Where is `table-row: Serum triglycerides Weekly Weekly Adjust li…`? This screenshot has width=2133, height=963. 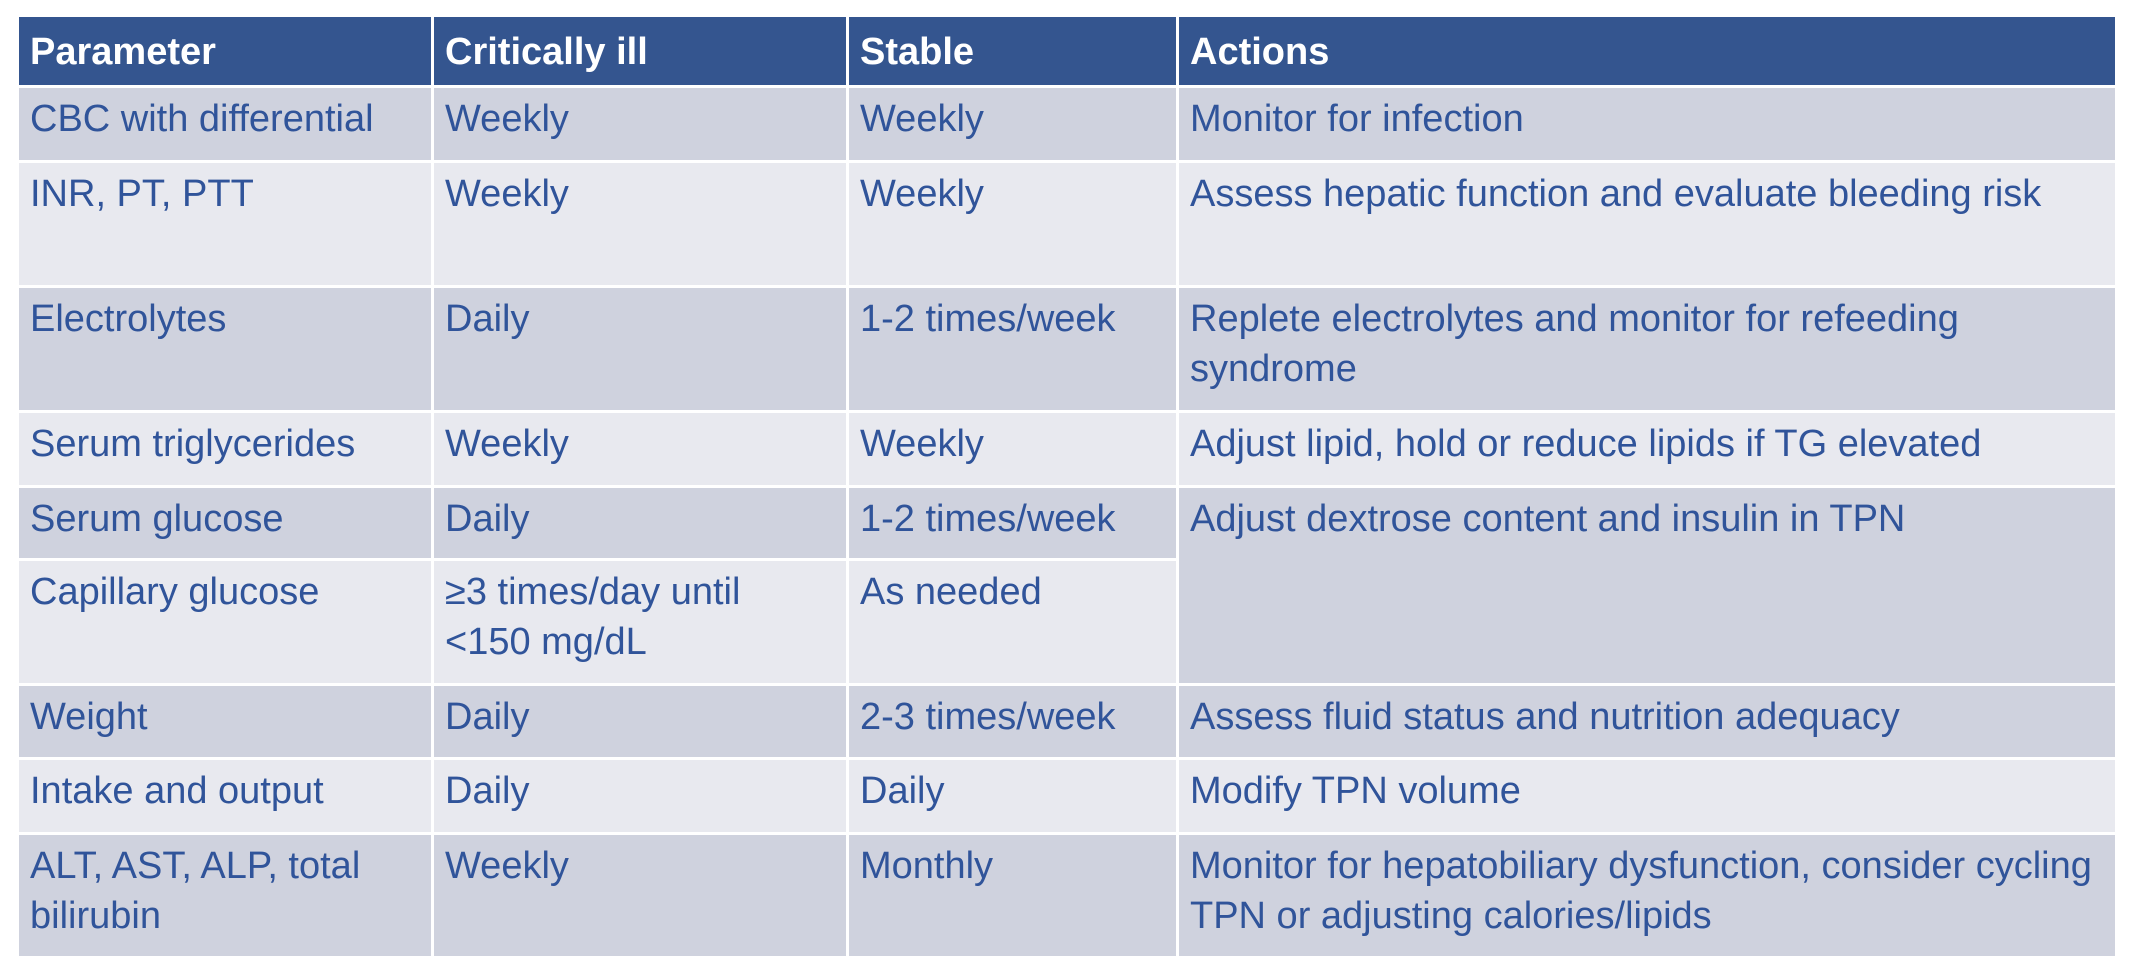
table-row: Serum triglycerides Weekly Weekly Adjust li… is located at coordinates (1067, 449).